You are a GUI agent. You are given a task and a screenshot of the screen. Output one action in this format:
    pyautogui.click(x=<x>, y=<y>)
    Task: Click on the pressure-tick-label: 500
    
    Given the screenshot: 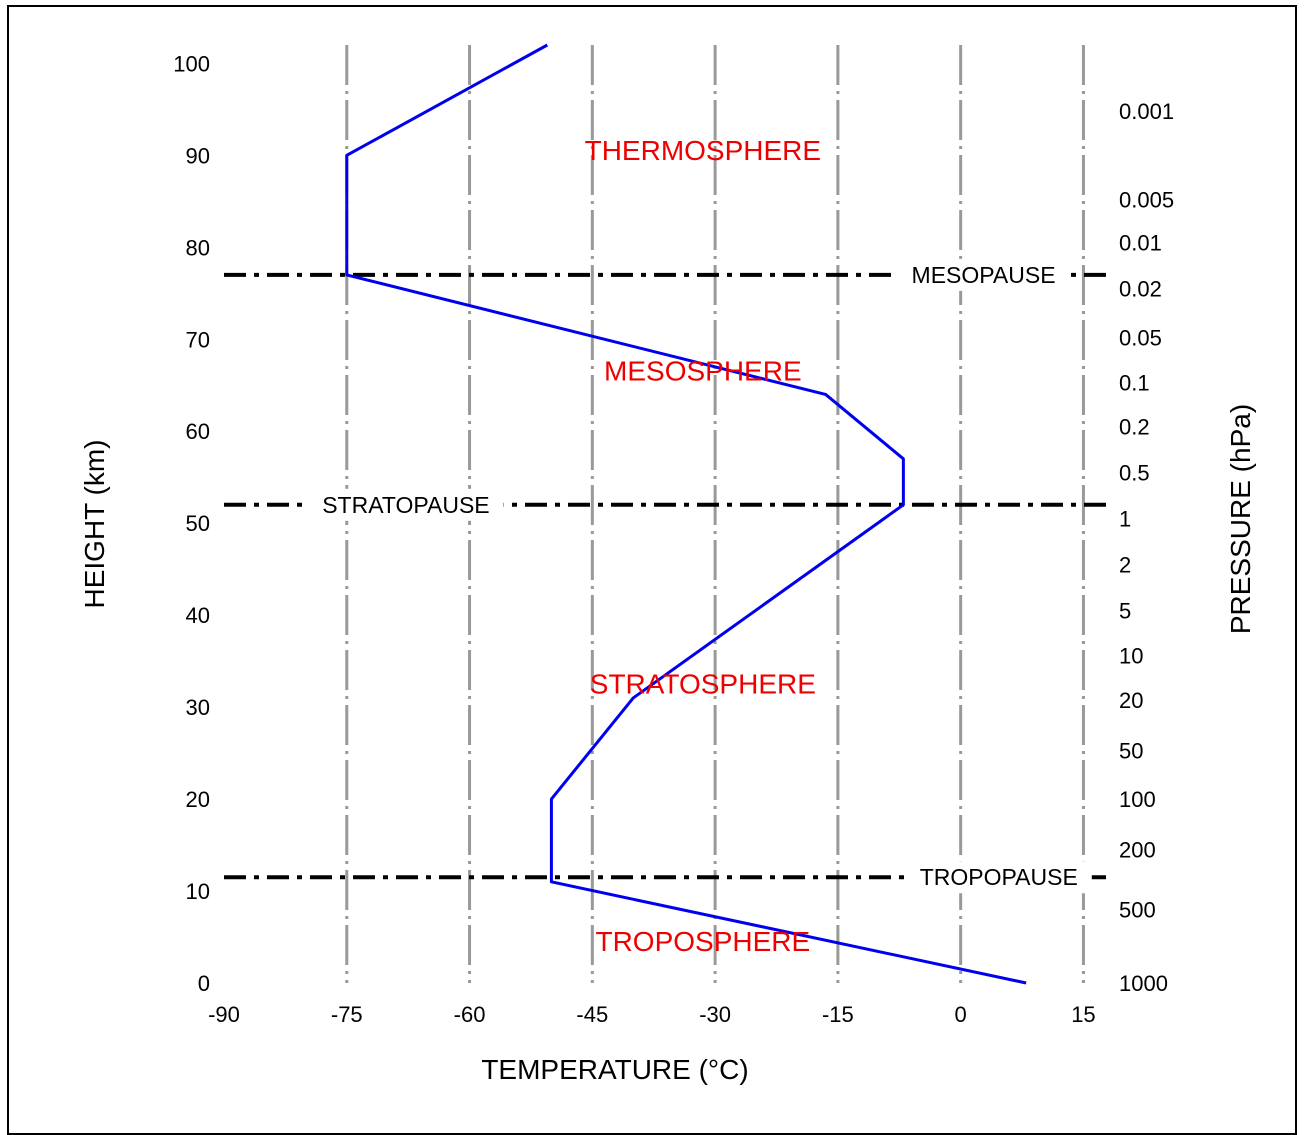 What is the action you would take?
    pyautogui.click(x=1137, y=909)
    